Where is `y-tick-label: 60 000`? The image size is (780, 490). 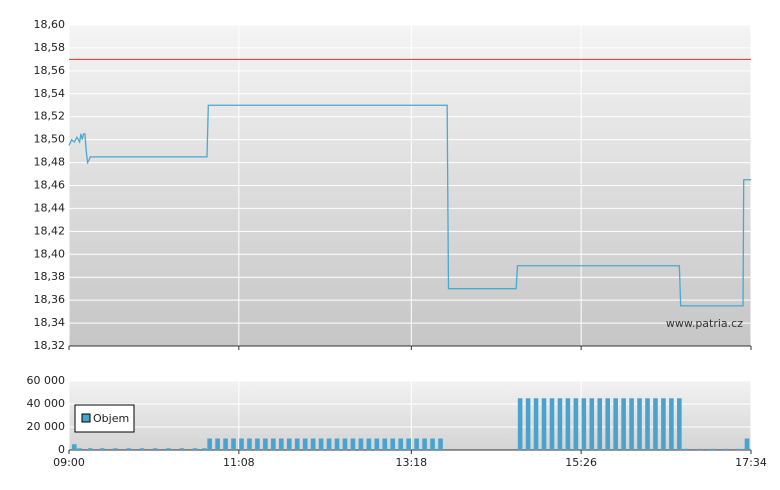 y-tick-label: 60 000 is located at coordinates (46, 380).